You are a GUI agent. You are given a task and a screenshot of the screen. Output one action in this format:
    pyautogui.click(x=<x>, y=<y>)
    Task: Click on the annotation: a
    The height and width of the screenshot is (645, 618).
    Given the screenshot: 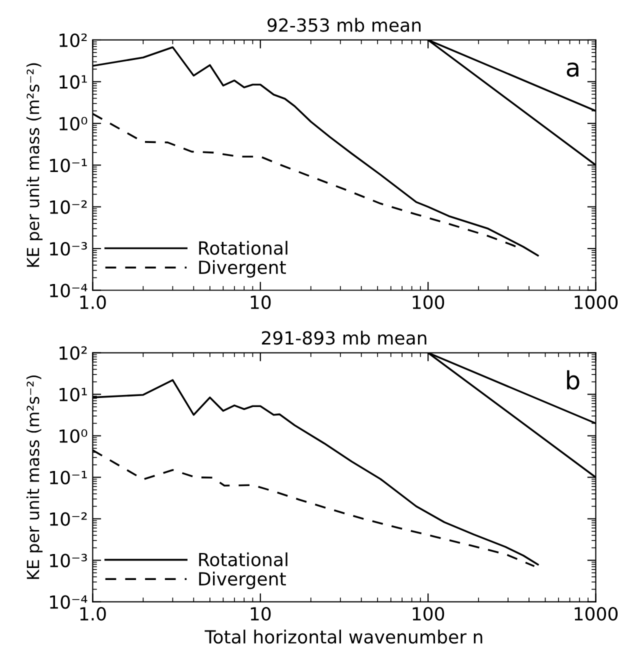 What is the action you would take?
    pyautogui.click(x=572, y=69)
    